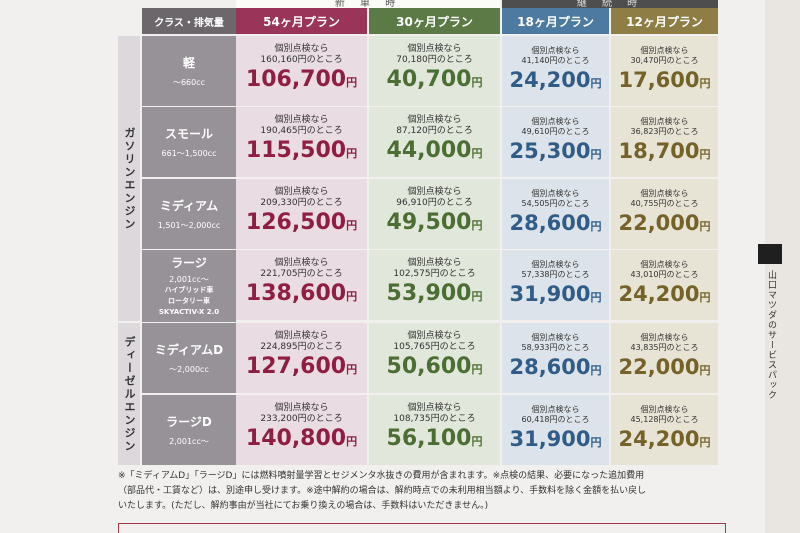  I want to click on price-value: 140,800, so click(296, 438).